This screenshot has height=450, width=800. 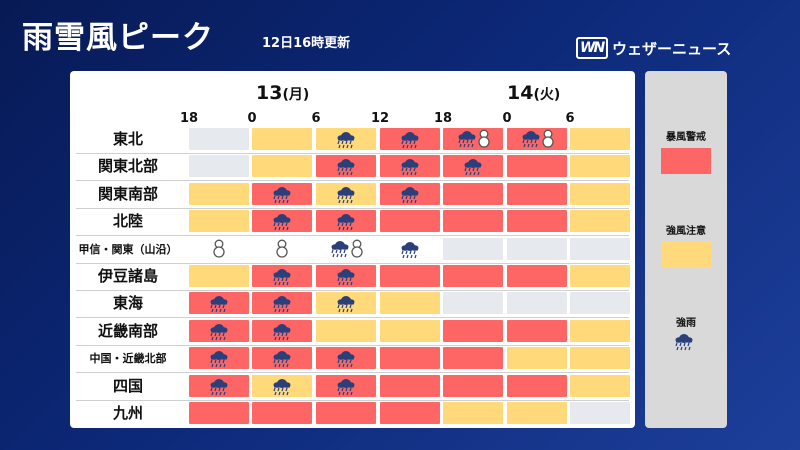 I want to click on region-row: 甲信・関東（山沿）, so click(x=352, y=250).